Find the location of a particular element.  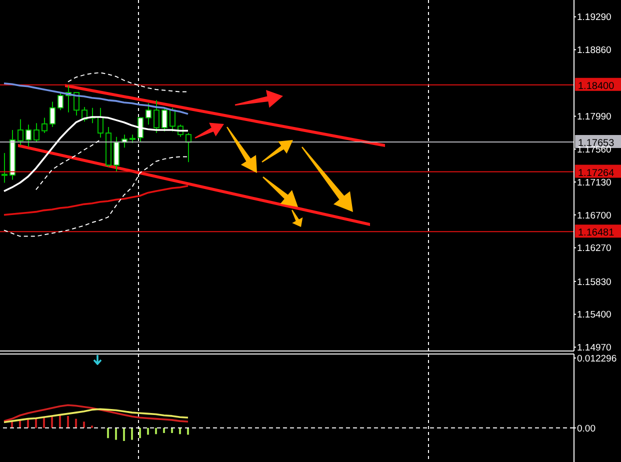

y-tick-label: 1.14970 is located at coordinates (594, 348).